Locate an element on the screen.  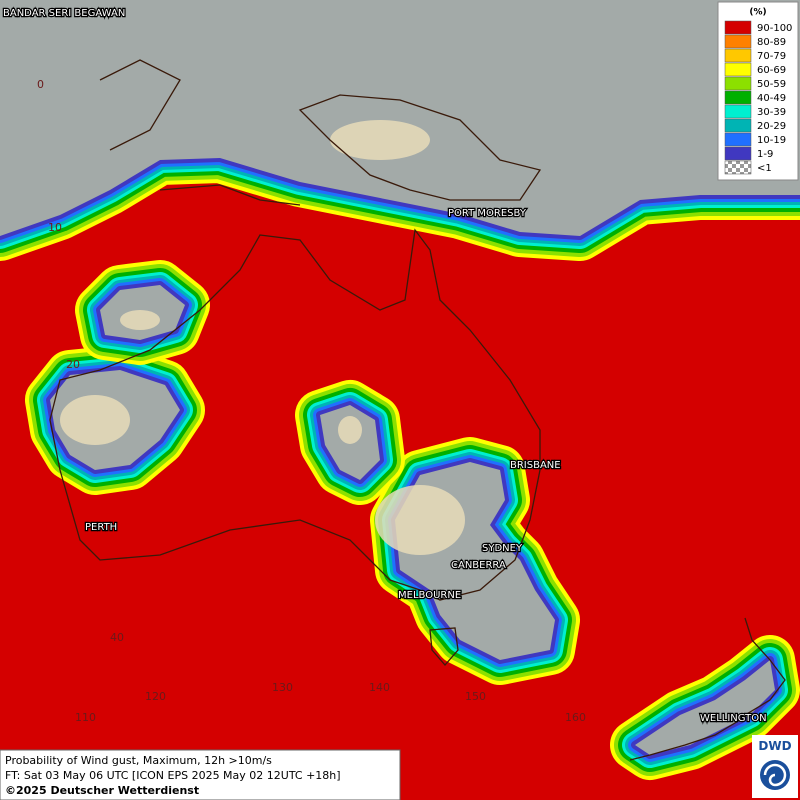
legend-label: 70-79 is located at coordinates (771, 56).